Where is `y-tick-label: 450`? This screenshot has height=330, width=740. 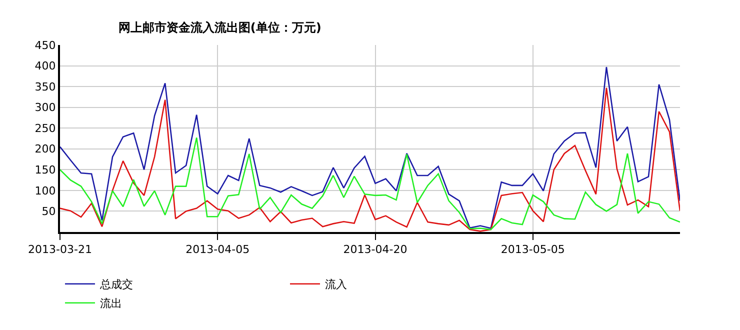
y-tick-label: 450 is located at coordinates (45, 45).